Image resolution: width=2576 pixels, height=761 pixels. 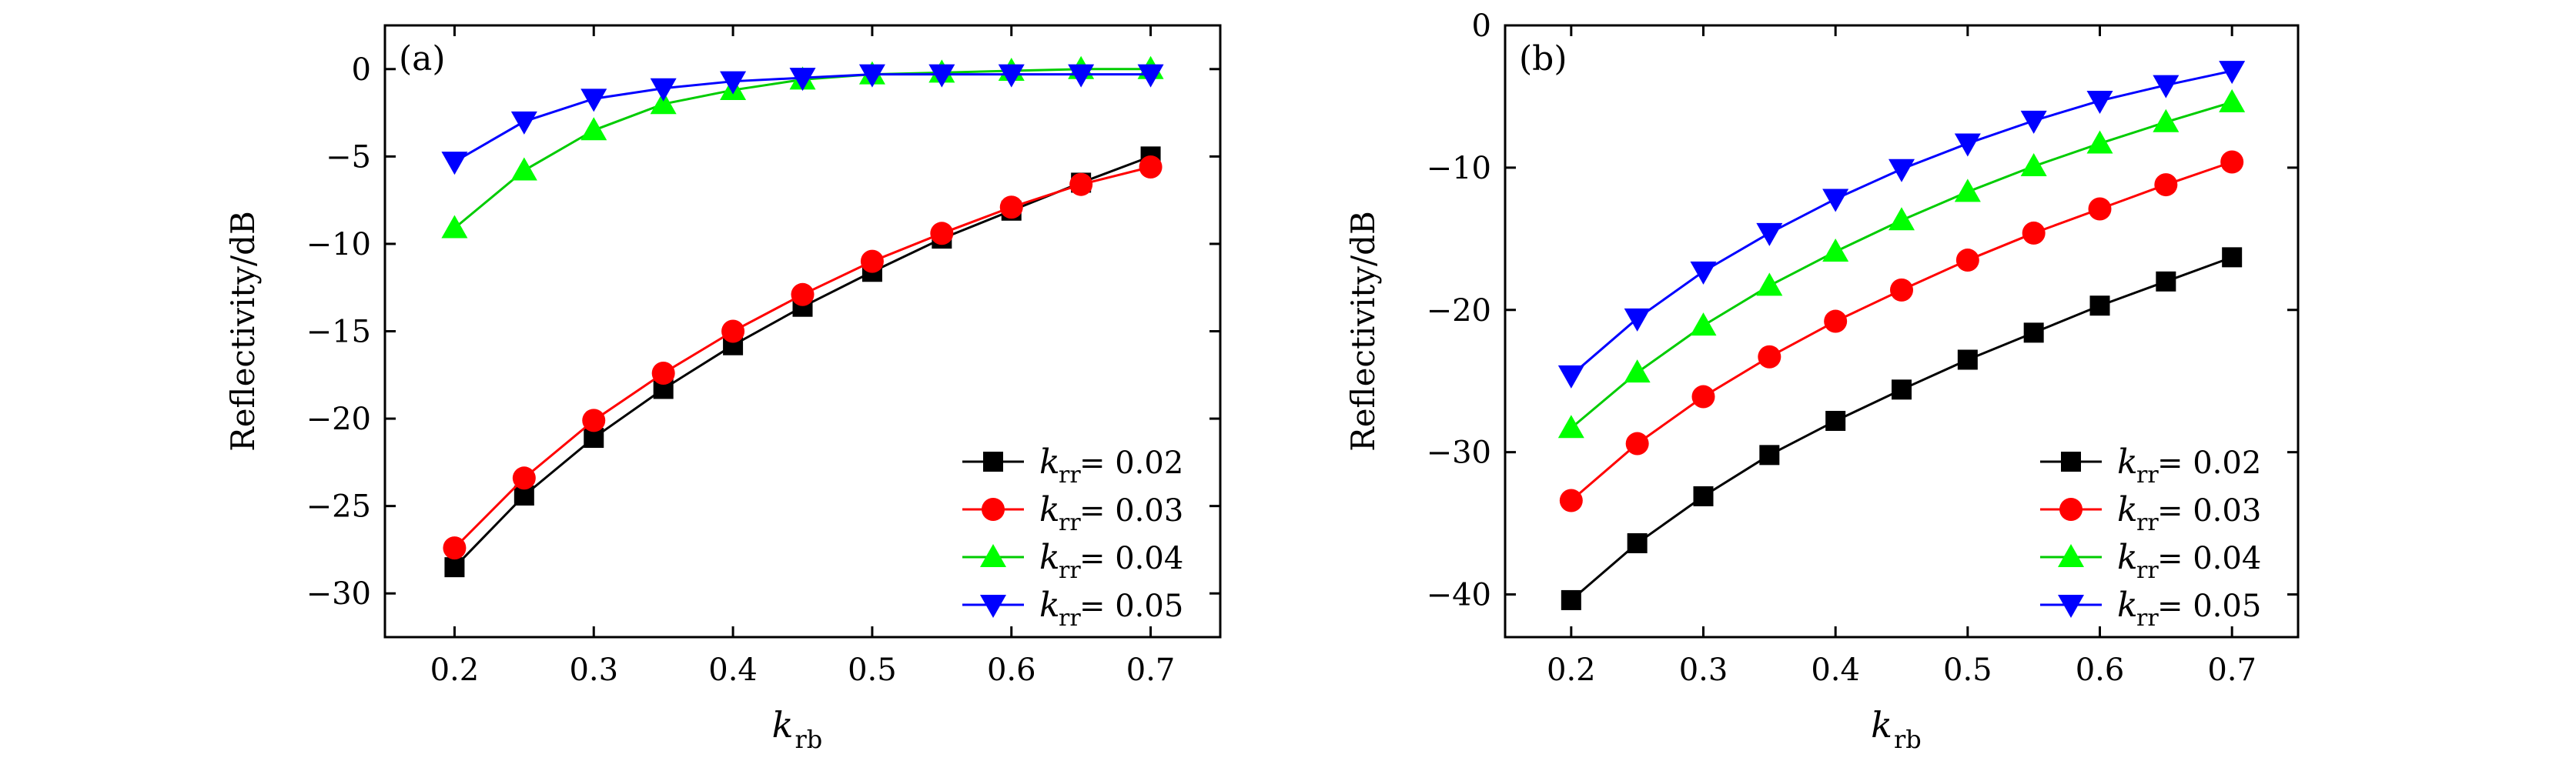 I want to click on y-tick-label: −20, so click(x=339, y=420).